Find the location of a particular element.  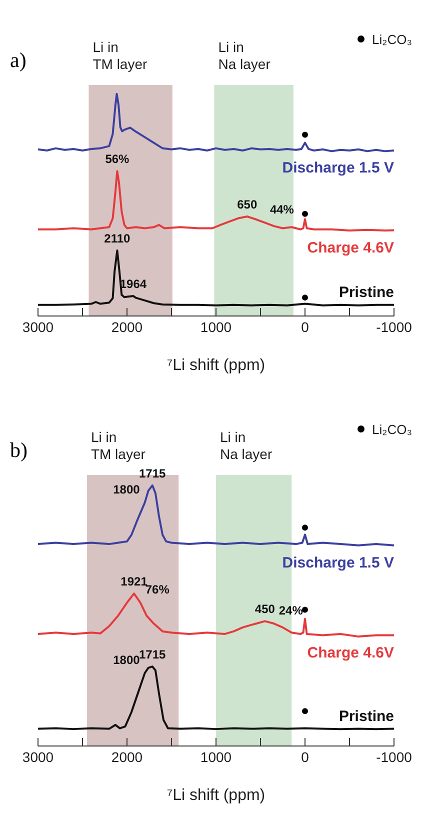

annotation: 650 is located at coordinates (247, 204).